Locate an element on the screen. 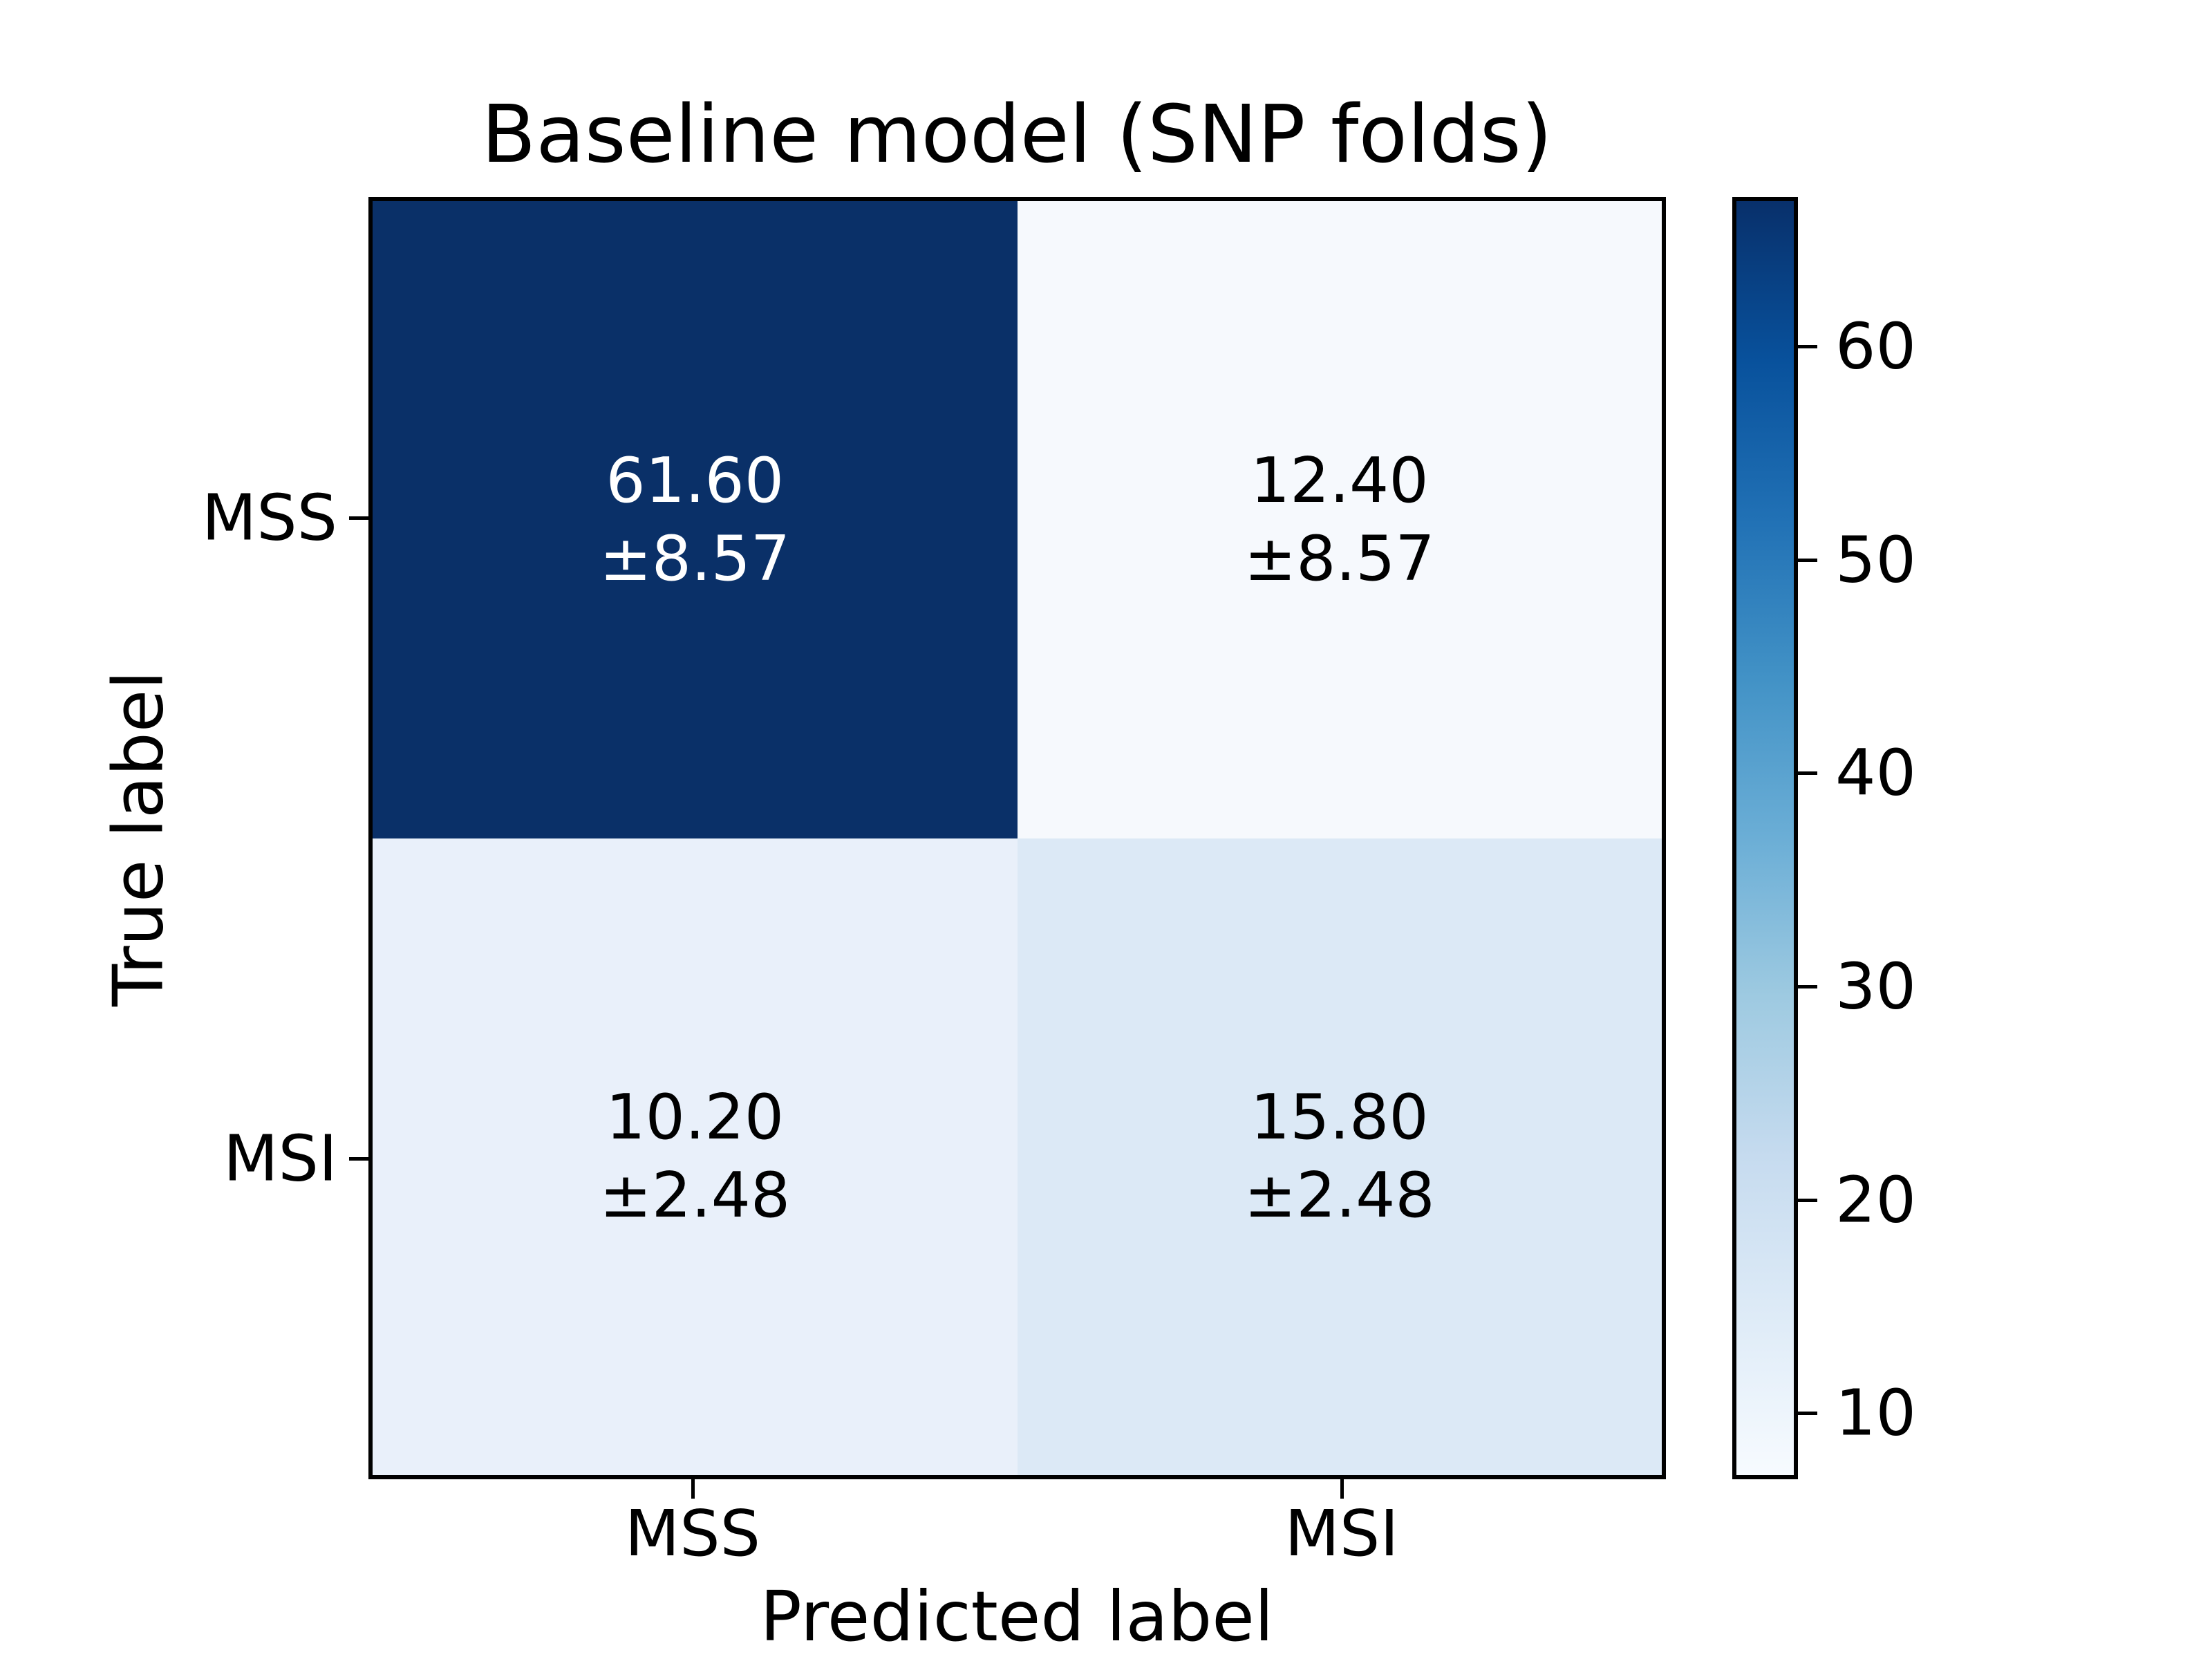 This screenshot has width=2212, height=1659. x-tick-label-msi: MSI is located at coordinates (1342, 1534).